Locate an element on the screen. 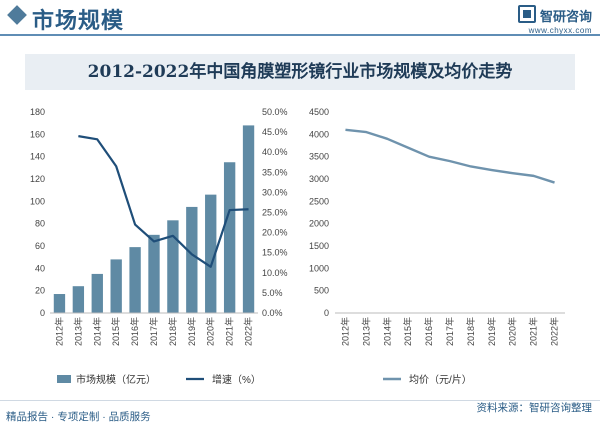 The image size is (600, 429). price-y-tick-label: 2500 is located at coordinates (319, 201).